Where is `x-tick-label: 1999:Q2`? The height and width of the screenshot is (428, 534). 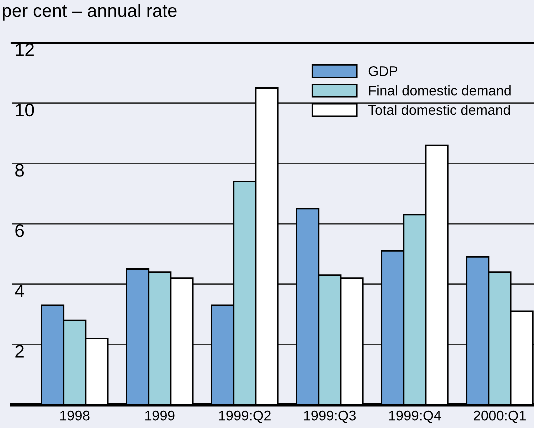 x-tick-label: 1999:Q2 is located at coordinates (245, 417).